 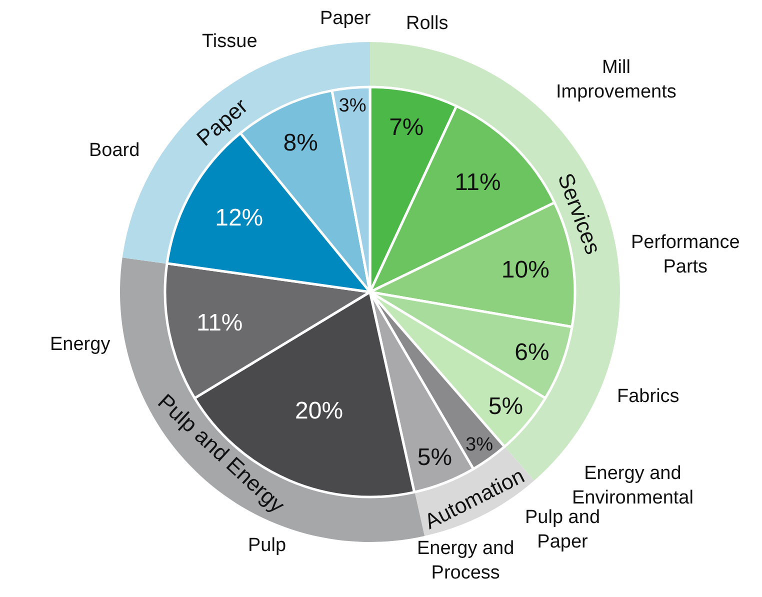 What do you see at coordinates (346, 18) in the screenshot?
I see `slice-label: Paper` at bounding box center [346, 18].